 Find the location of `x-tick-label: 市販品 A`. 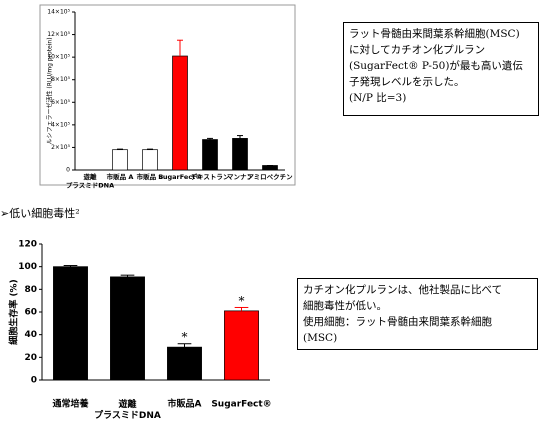

x-tick-label: 市販品 A is located at coordinates (120, 176).